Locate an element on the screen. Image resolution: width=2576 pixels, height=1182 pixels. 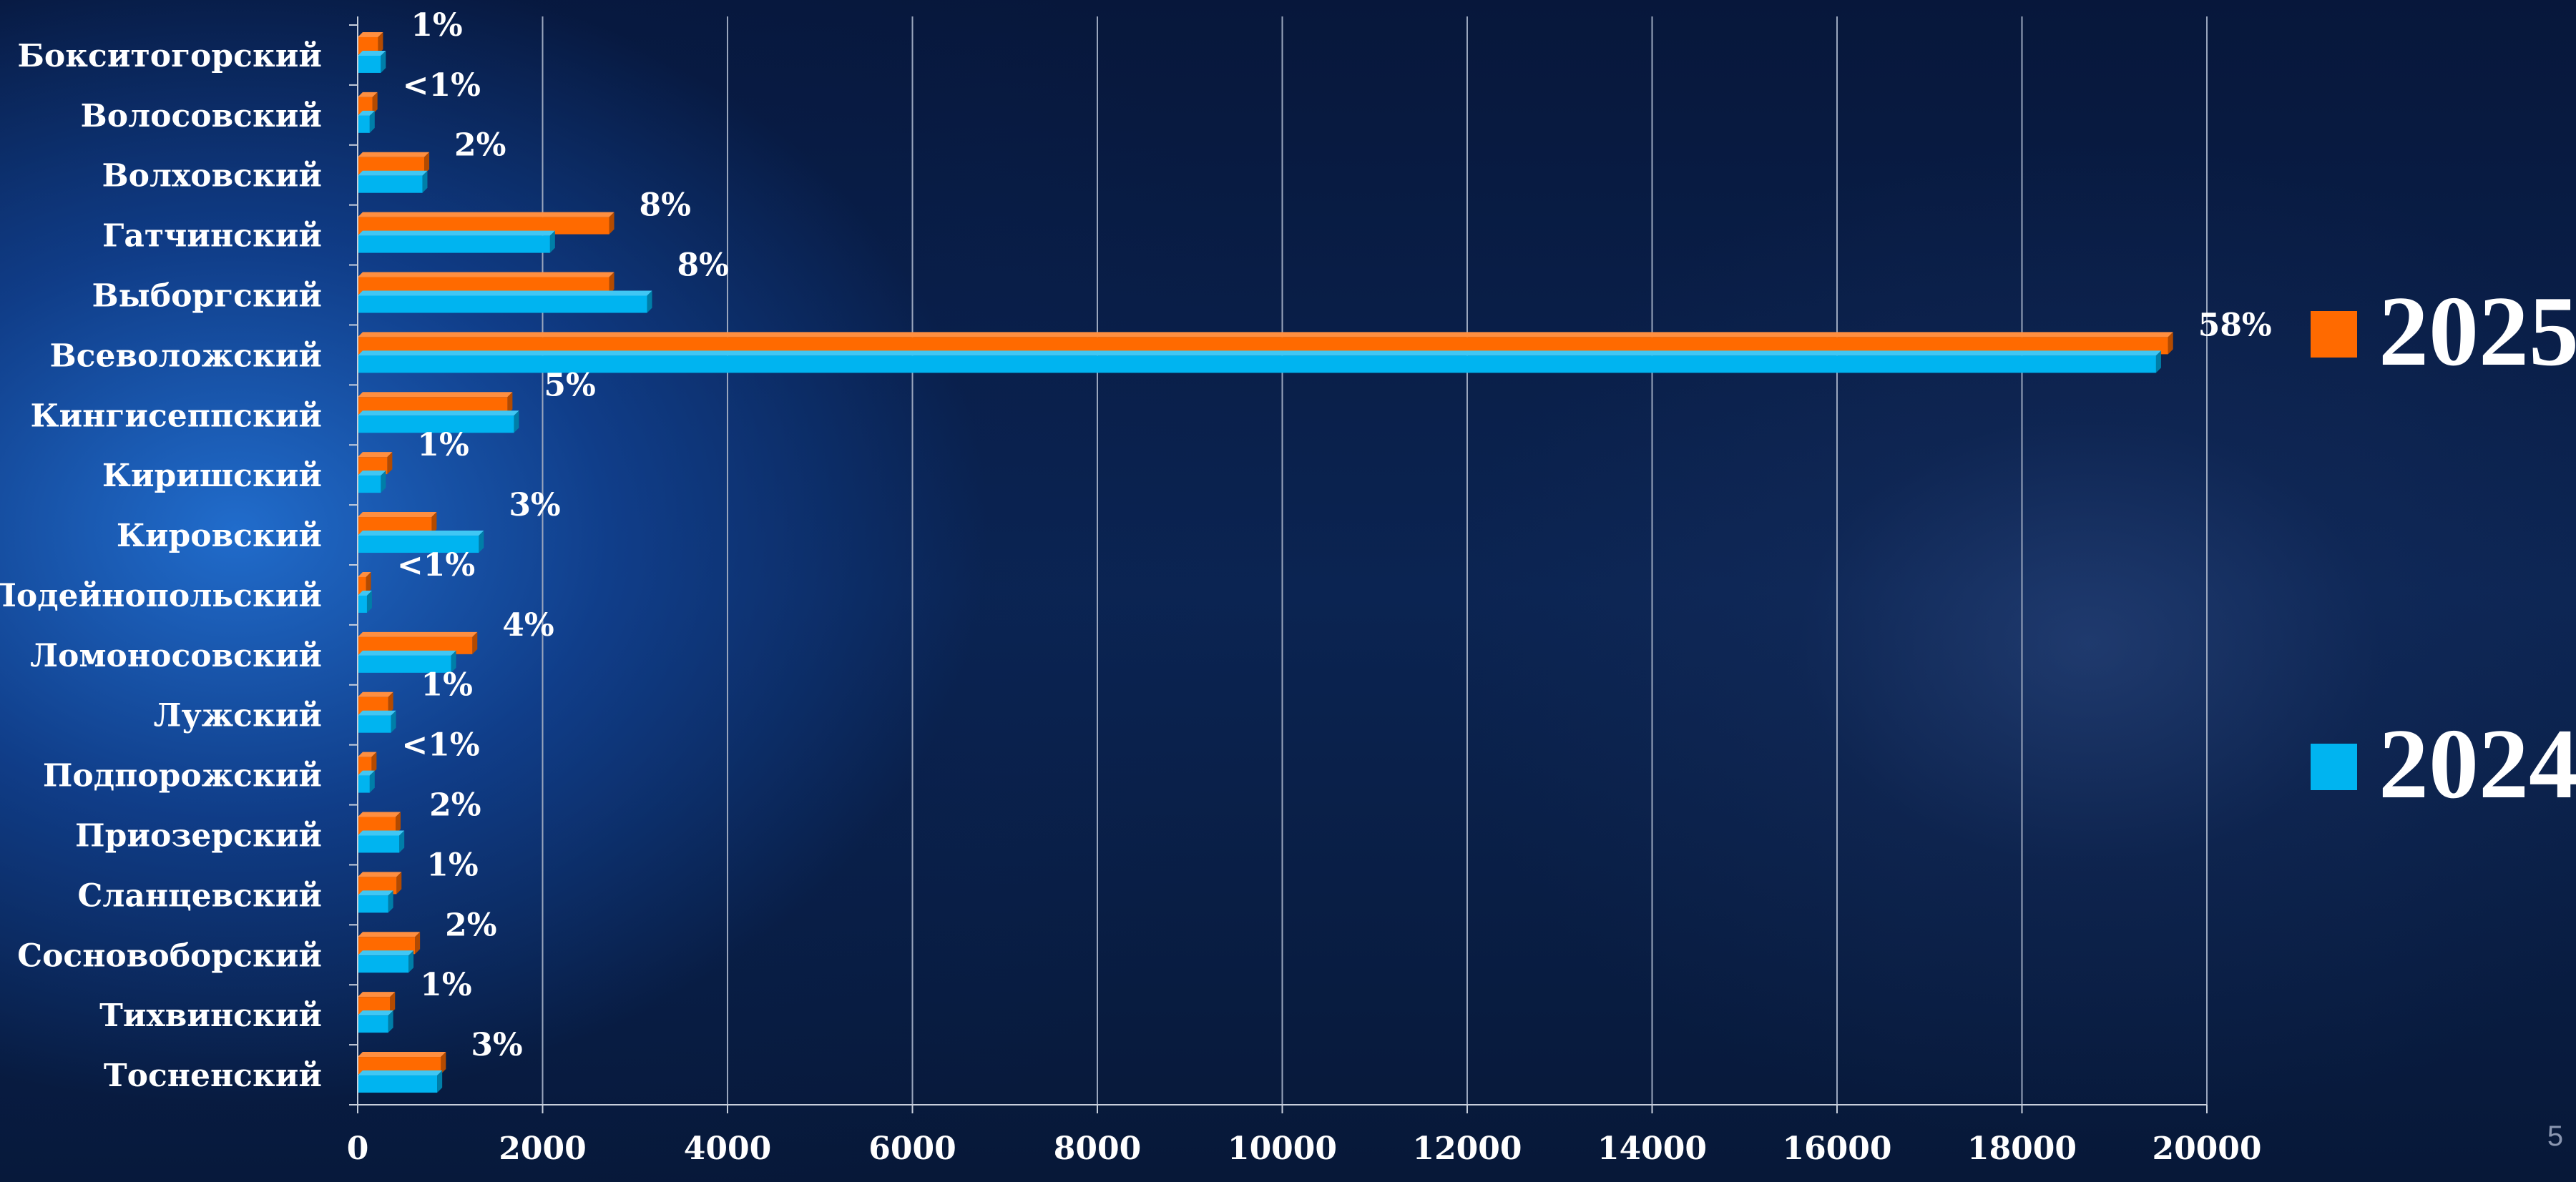
legend: 2025 2024 is located at coordinates (2443, 547).